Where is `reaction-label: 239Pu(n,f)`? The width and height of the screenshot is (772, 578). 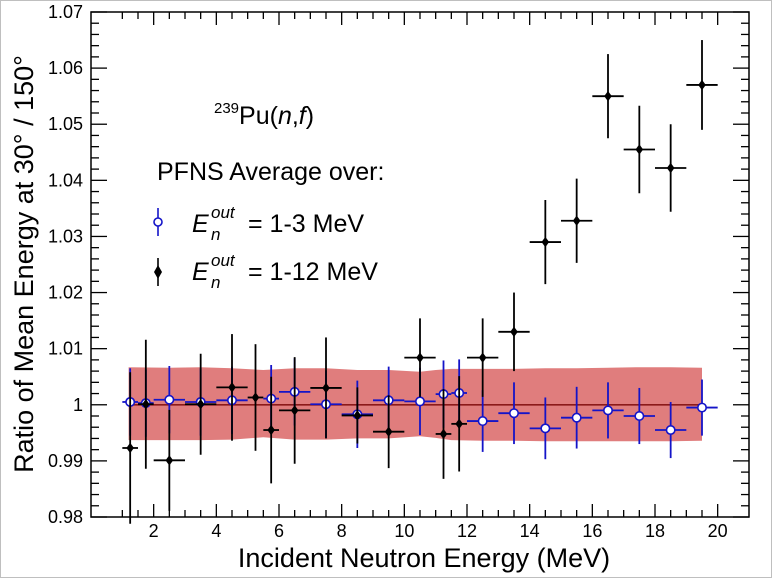 reaction-label: 239Pu(n,f) is located at coordinates (264, 115).